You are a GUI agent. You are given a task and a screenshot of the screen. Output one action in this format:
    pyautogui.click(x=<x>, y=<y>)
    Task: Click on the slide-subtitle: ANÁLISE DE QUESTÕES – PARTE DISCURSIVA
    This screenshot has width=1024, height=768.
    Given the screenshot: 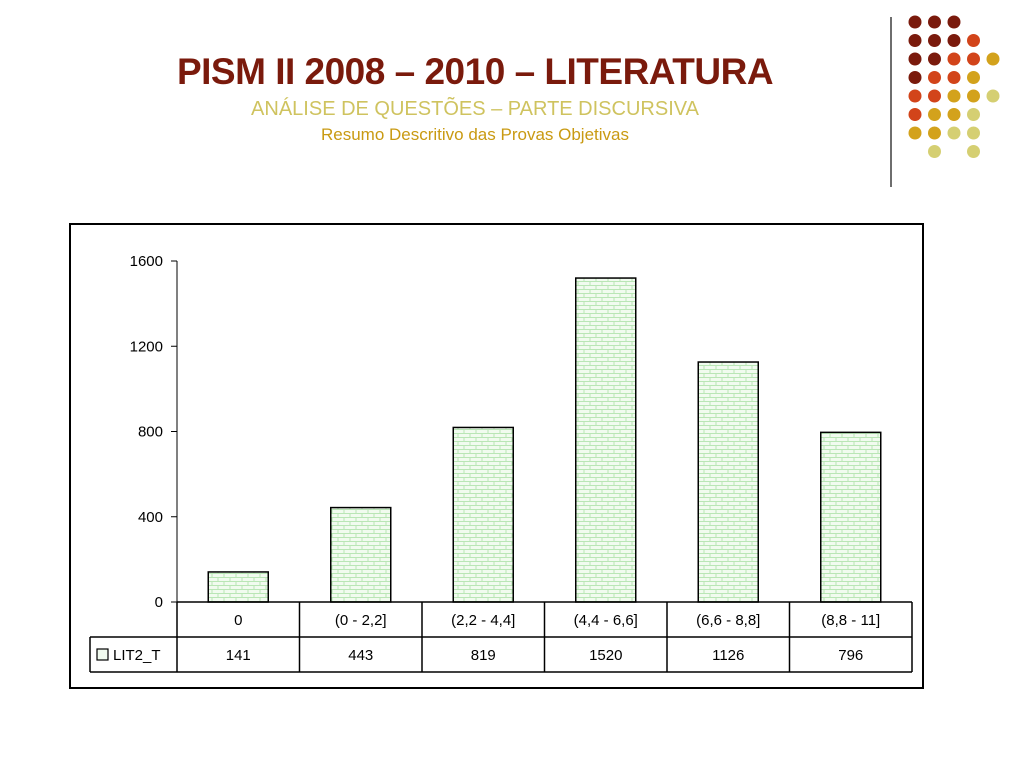 What is the action you would take?
    pyautogui.click(x=475, y=109)
    